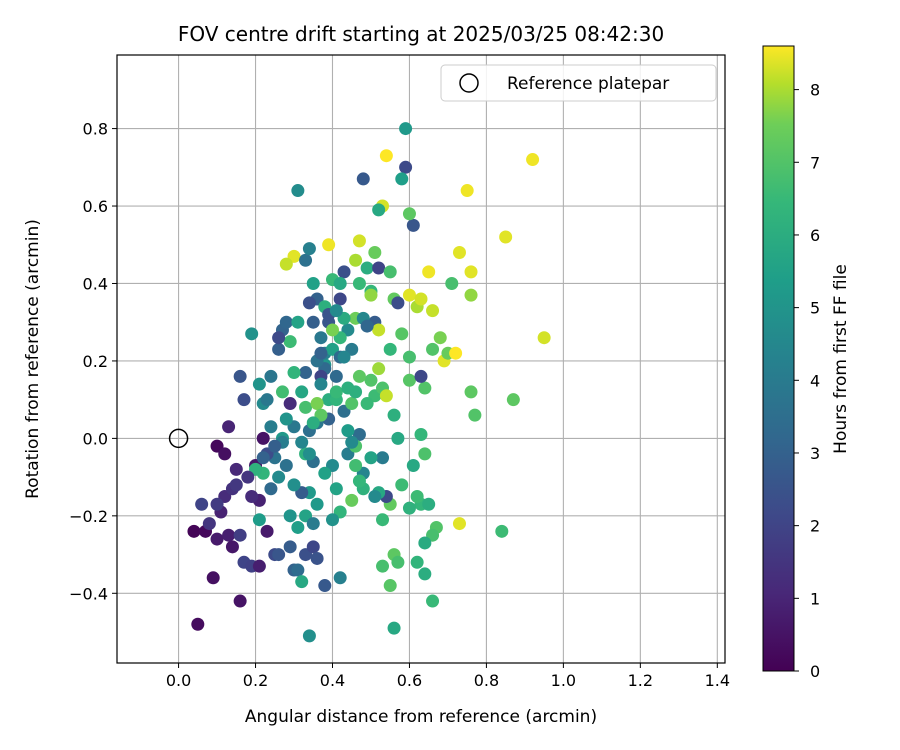  I want to click on x-tick-label: 0.0, so click(178, 680).